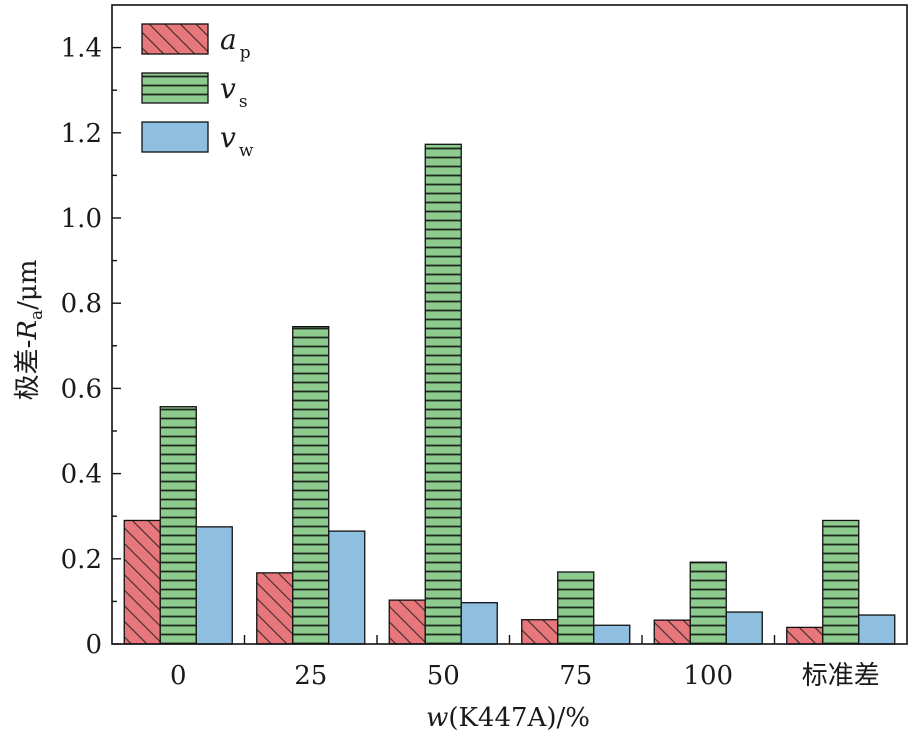  What do you see at coordinates (175, 137) in the screenshot?
I see `legend-swatch-vw` at bounding box center [175, 137].